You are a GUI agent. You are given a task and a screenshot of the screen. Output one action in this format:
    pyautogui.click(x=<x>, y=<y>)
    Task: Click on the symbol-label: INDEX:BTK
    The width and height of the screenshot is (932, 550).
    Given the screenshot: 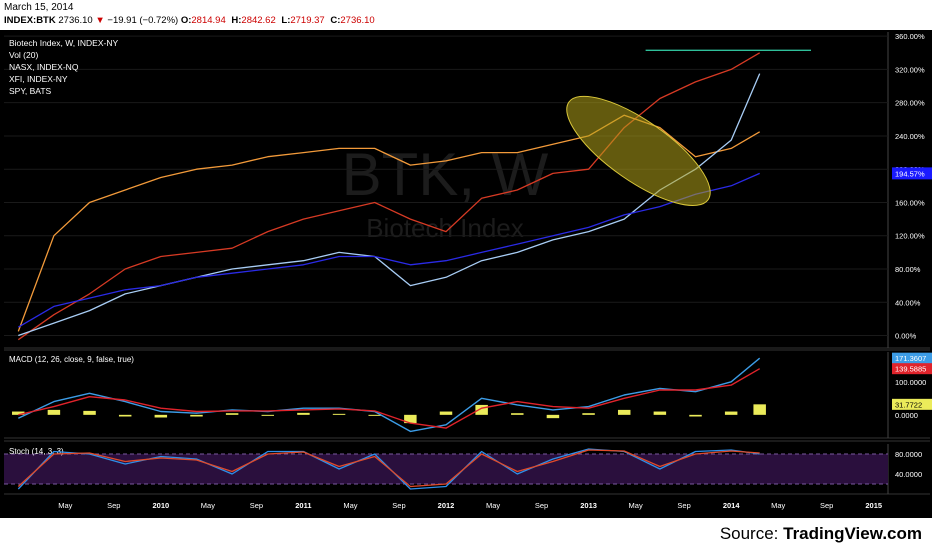 What is the action you would take?
    pyautogui.click(x=30, y=20)
    